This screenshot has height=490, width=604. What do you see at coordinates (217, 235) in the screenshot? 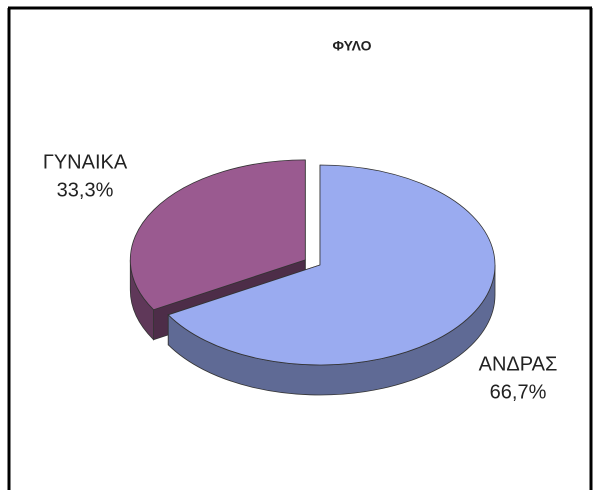
I see `slice` at bounding box center [217, 235].